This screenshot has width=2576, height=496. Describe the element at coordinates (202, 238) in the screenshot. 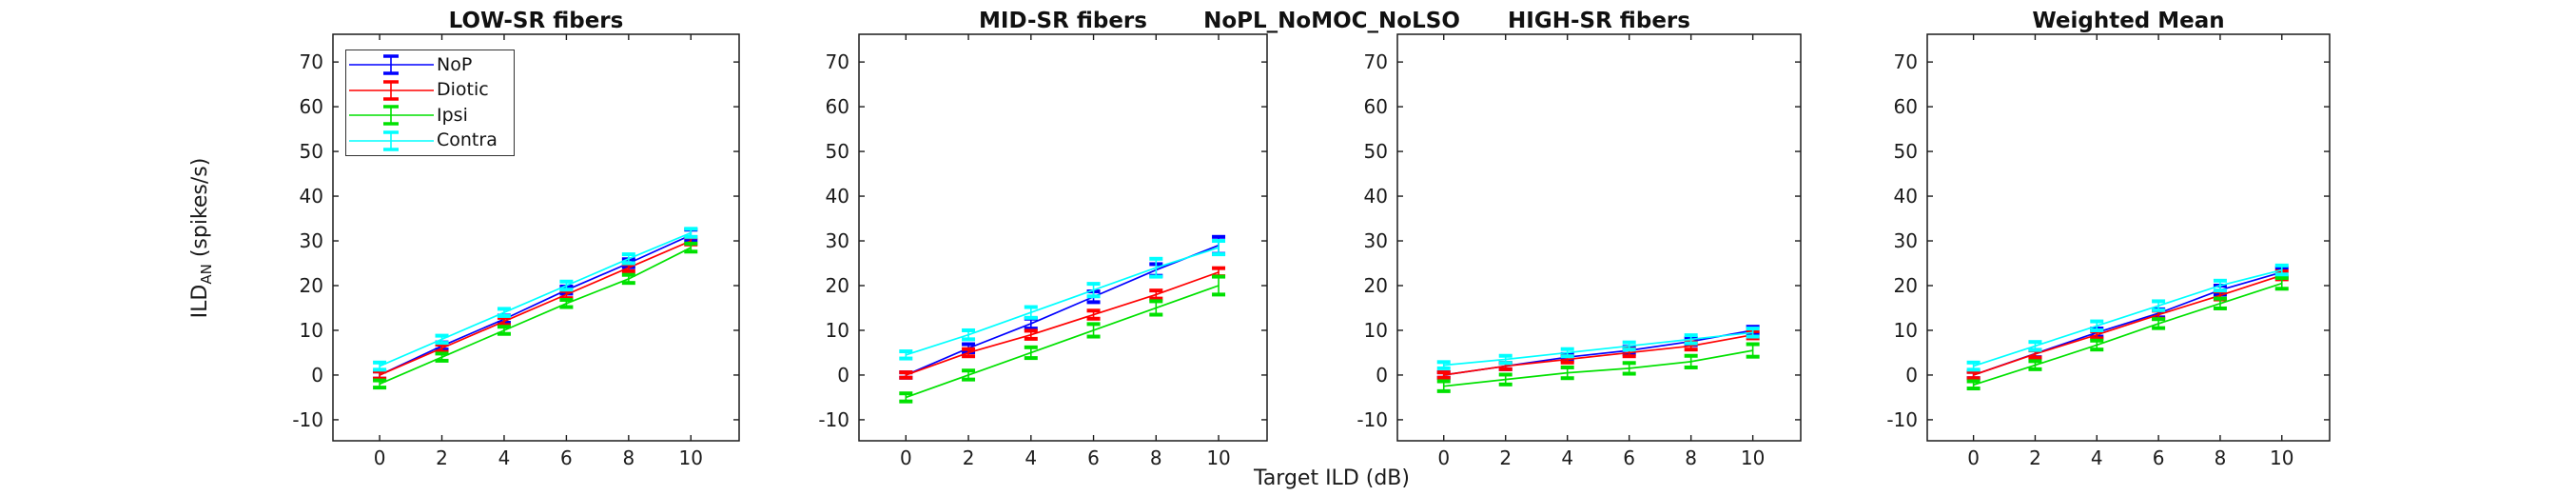

I see `y-axis-label: ILDAN (spikes/s)` at that location.